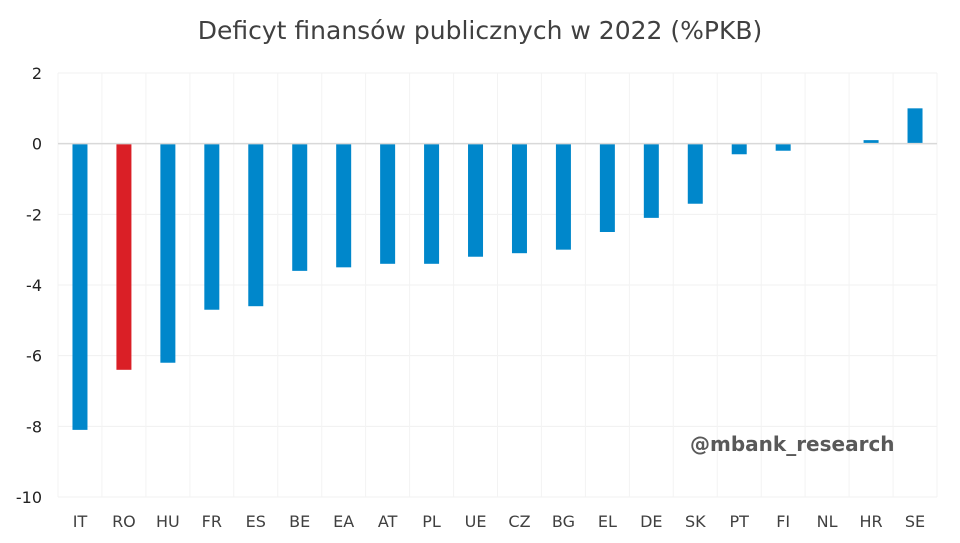  I want to click on x-tick-label: UE, so click(476, 521).